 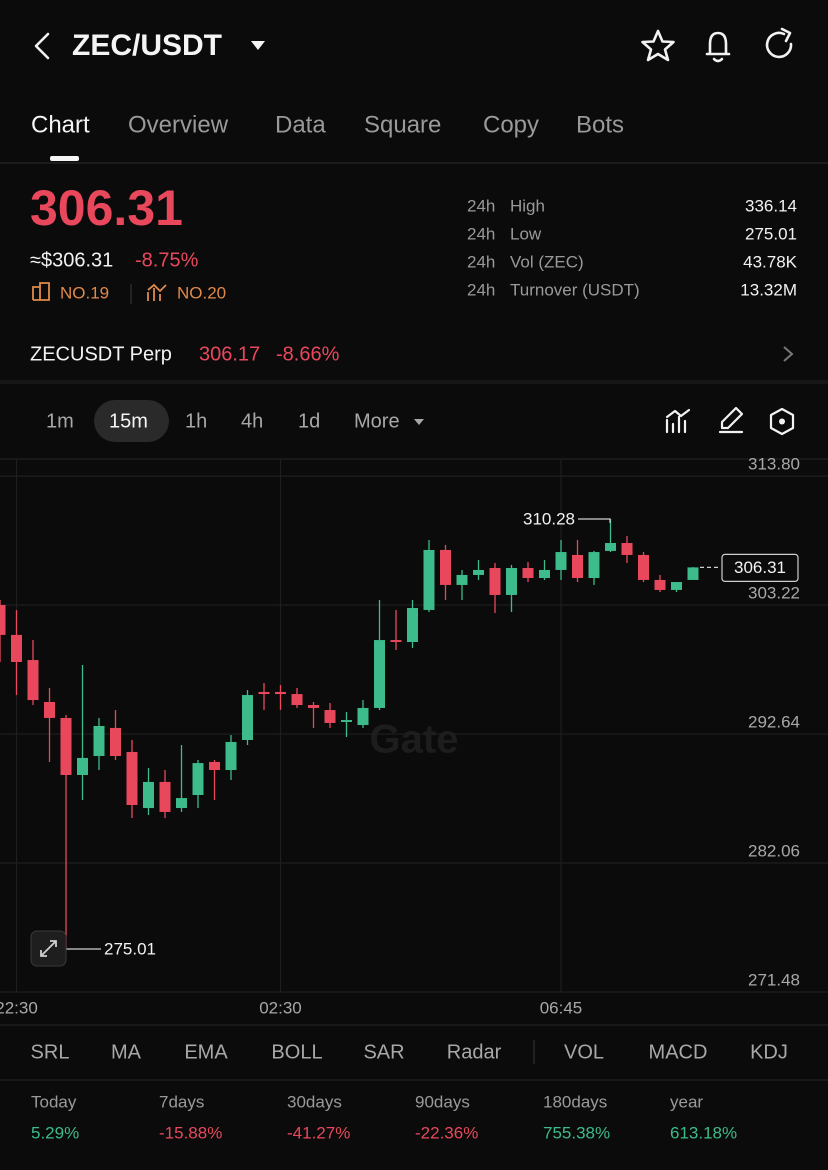 What do you see at coordinates (549, 518) in the screenshot?
I see `high-label: 310.28` at bounding box center [549, 518].